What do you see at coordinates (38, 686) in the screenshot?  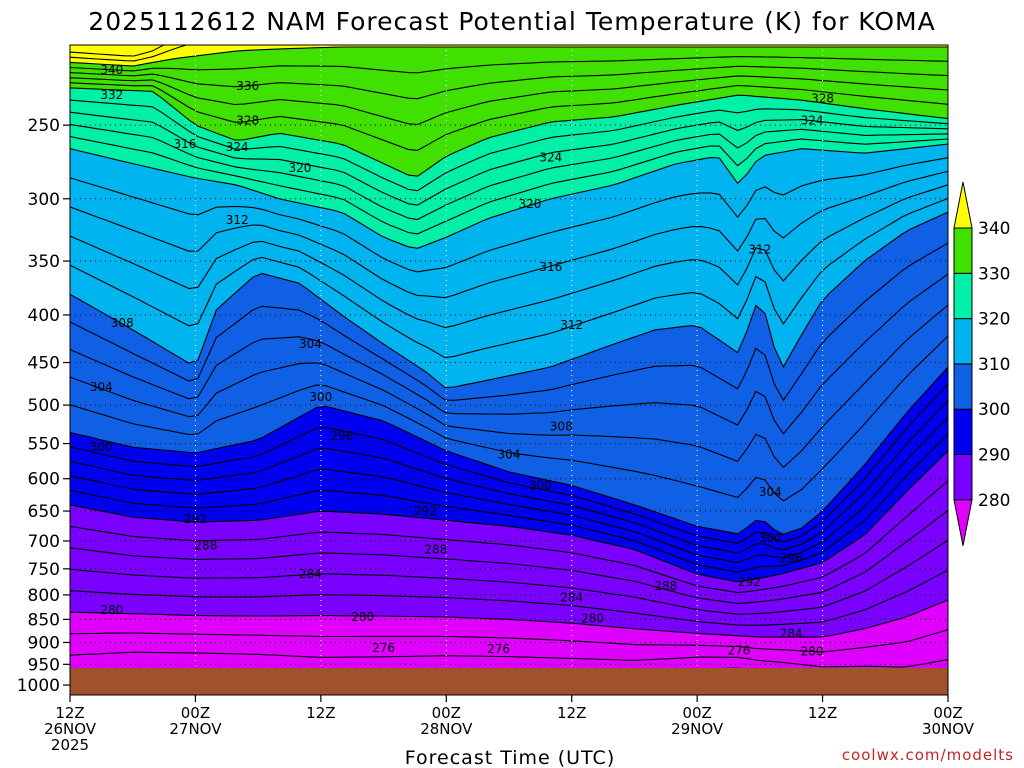 I see `y-tick-label-1000: 1000` at bounding box center [38, 686].